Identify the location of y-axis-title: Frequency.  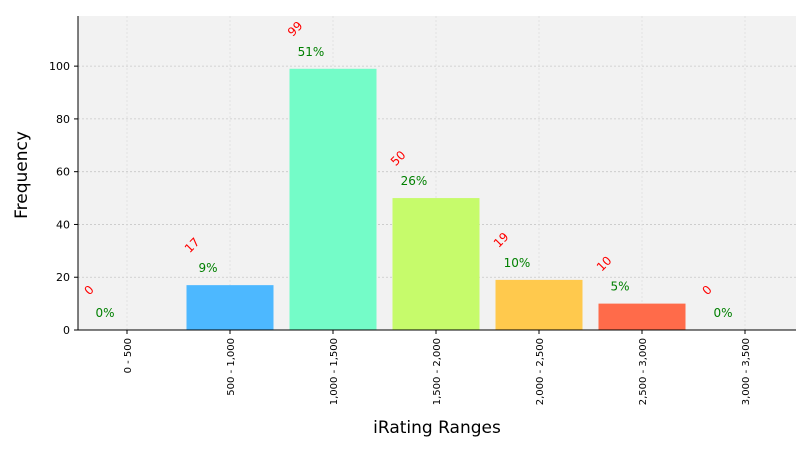
(22, 175).